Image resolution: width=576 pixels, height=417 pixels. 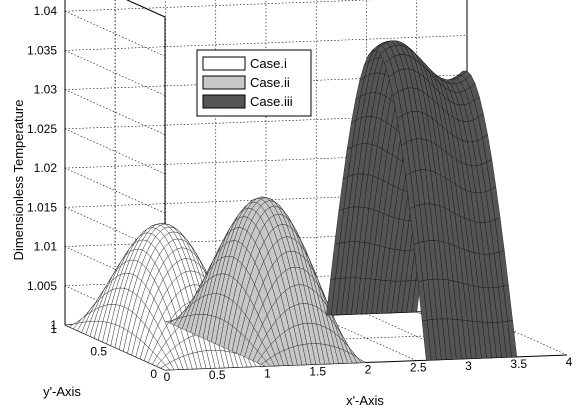 What do you see at coordinates (42, 207) in the screenshot?
I see `z-tick-label: 1.015` at bounding box center [42, 207].